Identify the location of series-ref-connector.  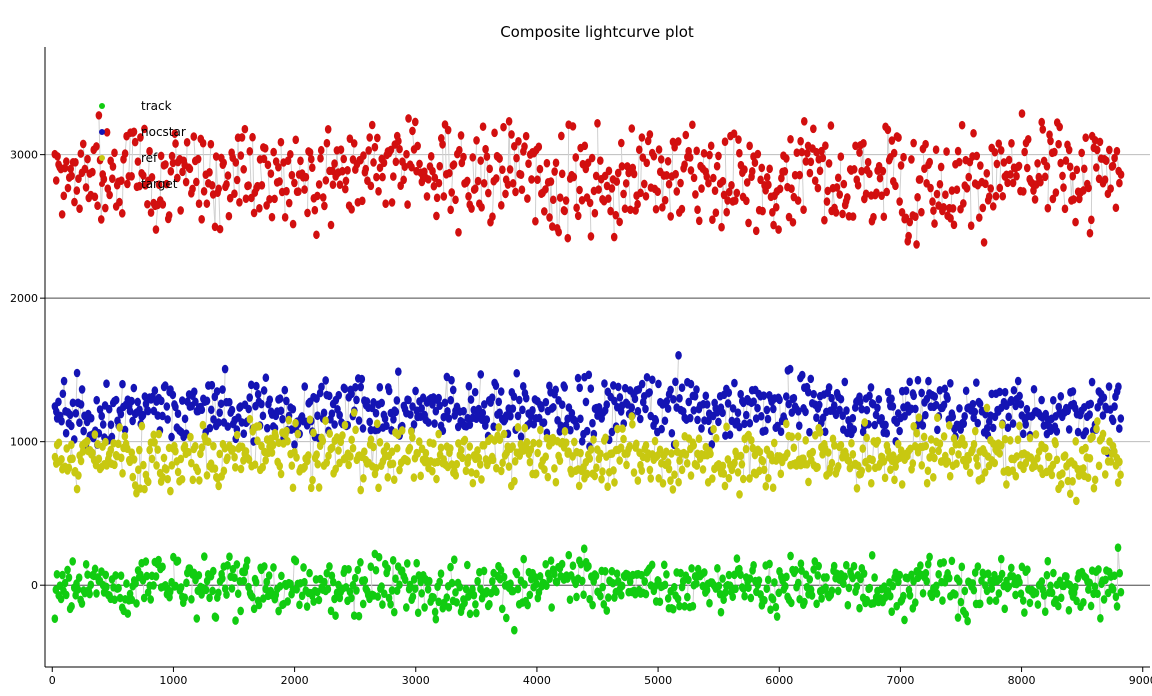
(495, 454).